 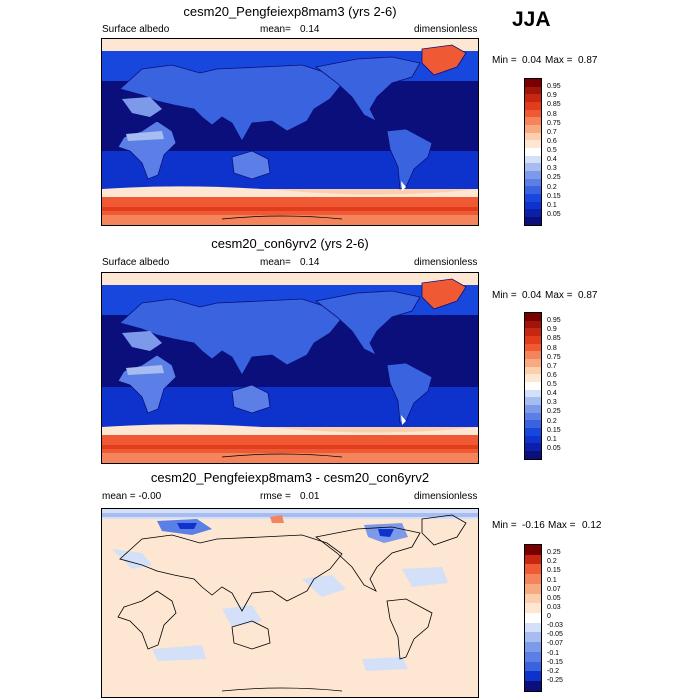 What do you see at coordinates (310, 29) in the screenshot?
I see `panel-1-mean-value: 0.14` at bounding box center [310, 29].